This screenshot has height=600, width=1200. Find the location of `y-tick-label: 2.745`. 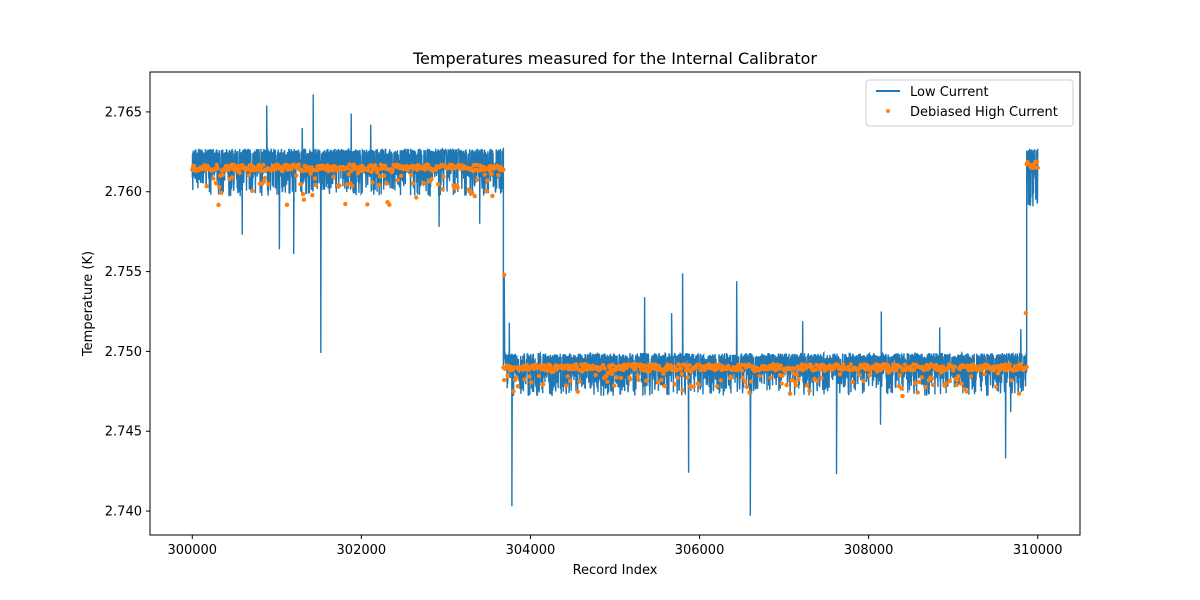

y-tick-label: 2.745 is located at coordinates (123, 432).